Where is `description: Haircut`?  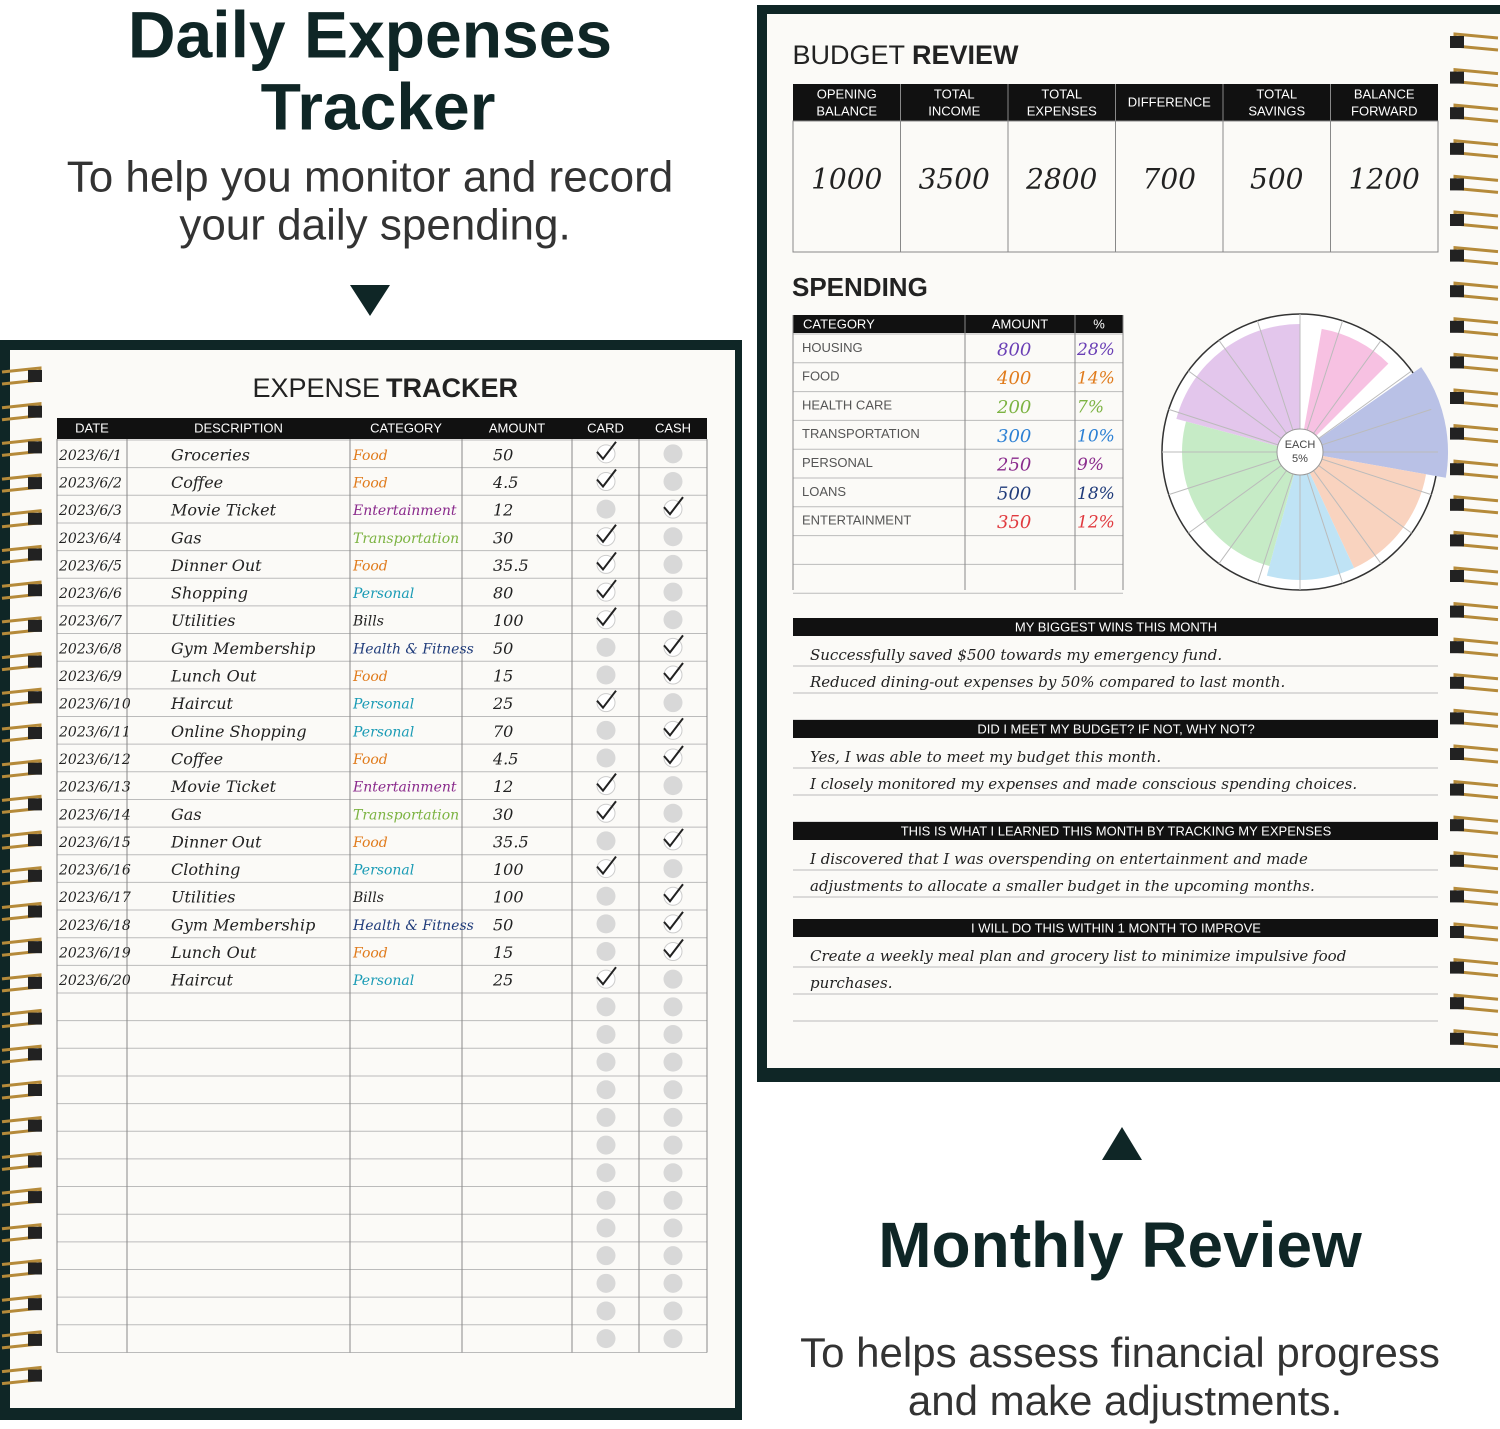 description: Haircut is located at coordinates (202, 703).